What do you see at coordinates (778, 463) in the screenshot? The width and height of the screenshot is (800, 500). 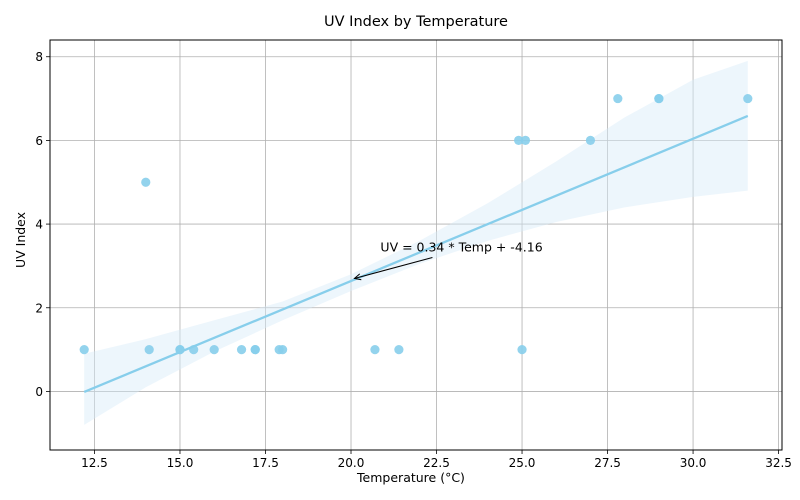 I see `x-tick-label: 32.5` at bounding box center [778, 463].